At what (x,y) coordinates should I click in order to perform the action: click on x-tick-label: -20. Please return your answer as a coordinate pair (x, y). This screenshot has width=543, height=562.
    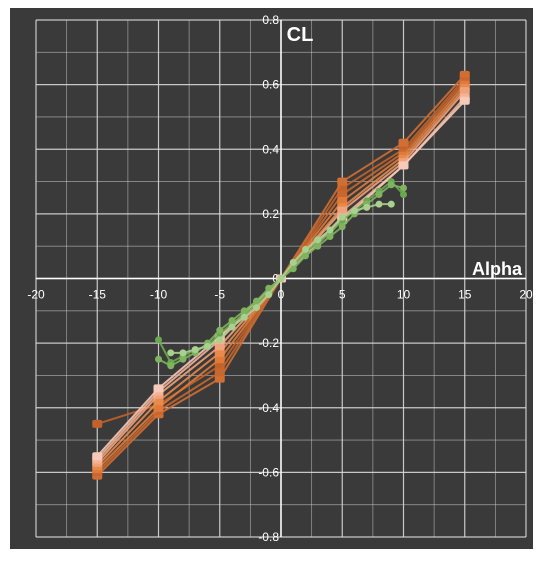
    Looking at the image, I should click on (36, 295).